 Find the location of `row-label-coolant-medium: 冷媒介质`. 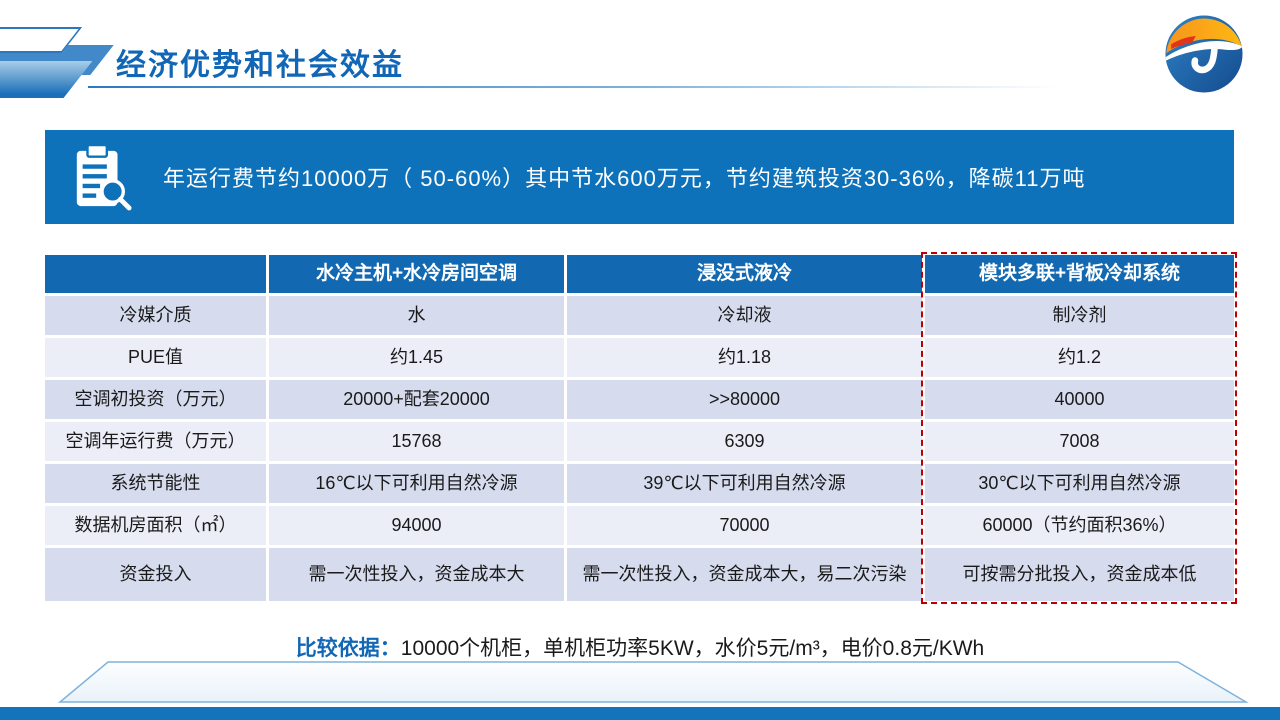

row-label-coolant-medium: 冷媒介质 is located at coordinates (155, 315).